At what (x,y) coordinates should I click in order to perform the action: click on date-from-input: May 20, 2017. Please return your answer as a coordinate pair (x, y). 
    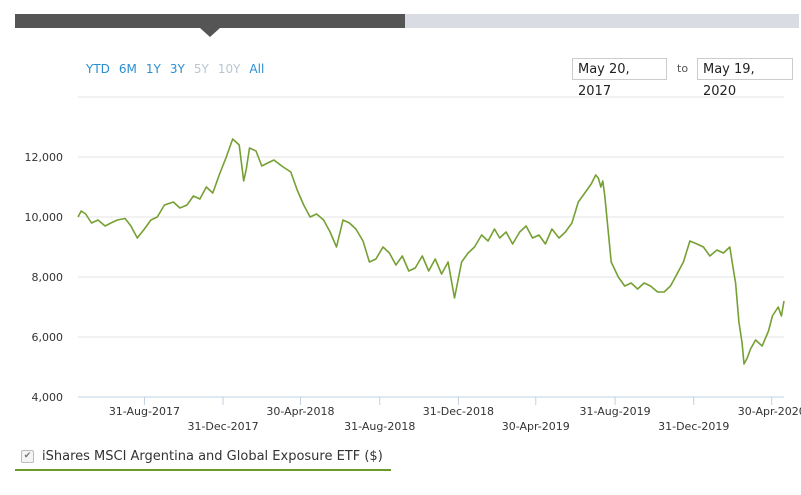
    Looking at the image, I should click on (619, 78).